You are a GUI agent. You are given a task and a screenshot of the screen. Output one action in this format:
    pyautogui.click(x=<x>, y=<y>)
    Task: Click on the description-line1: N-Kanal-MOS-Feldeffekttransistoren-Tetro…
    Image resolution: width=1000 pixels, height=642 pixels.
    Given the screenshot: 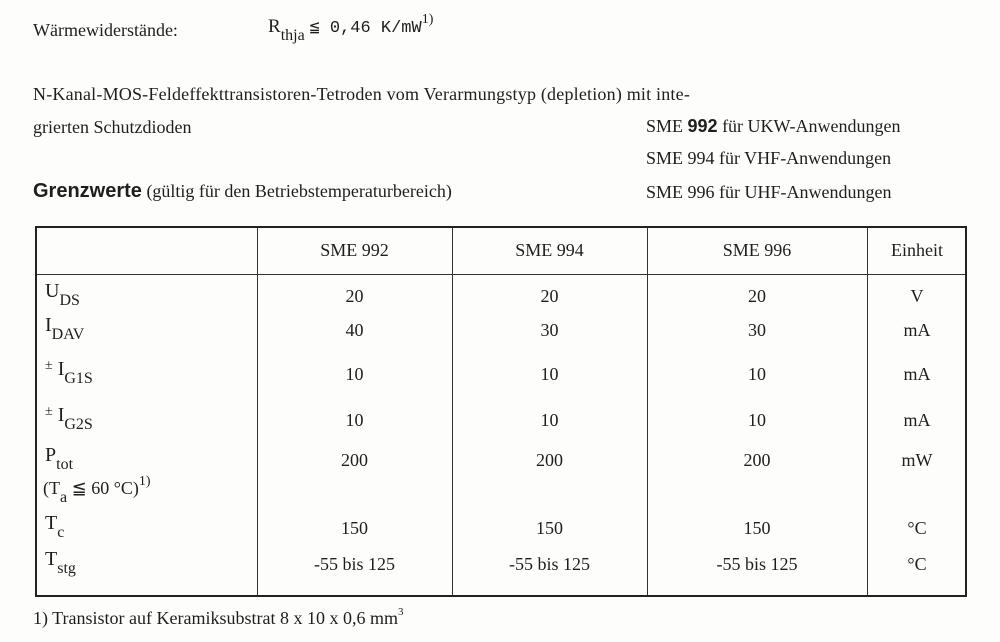 What is the action you would take?
    pyautogui.click(x=362, y=94)
    